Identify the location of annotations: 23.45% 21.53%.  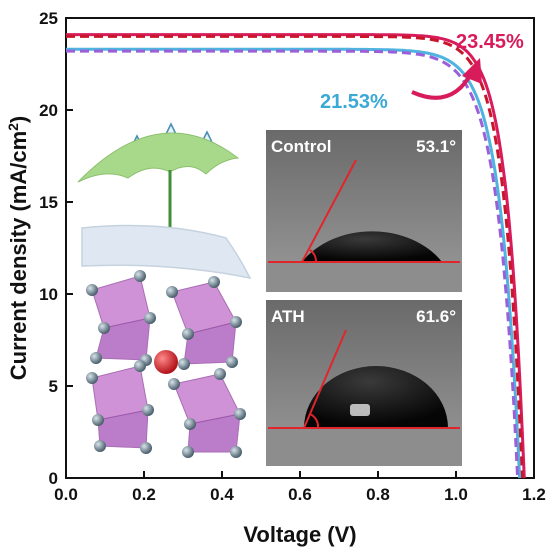
(422, 72).